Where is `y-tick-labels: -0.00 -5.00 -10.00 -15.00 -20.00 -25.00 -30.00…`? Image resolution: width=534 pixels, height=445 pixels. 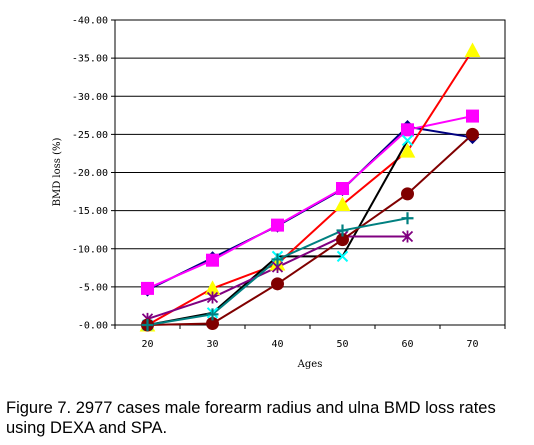 y-tick-labels: -0.00 -5.00 -10.00 -15.00 -20.00 -25.00 -30.00… is located at coordinates (90, 174).